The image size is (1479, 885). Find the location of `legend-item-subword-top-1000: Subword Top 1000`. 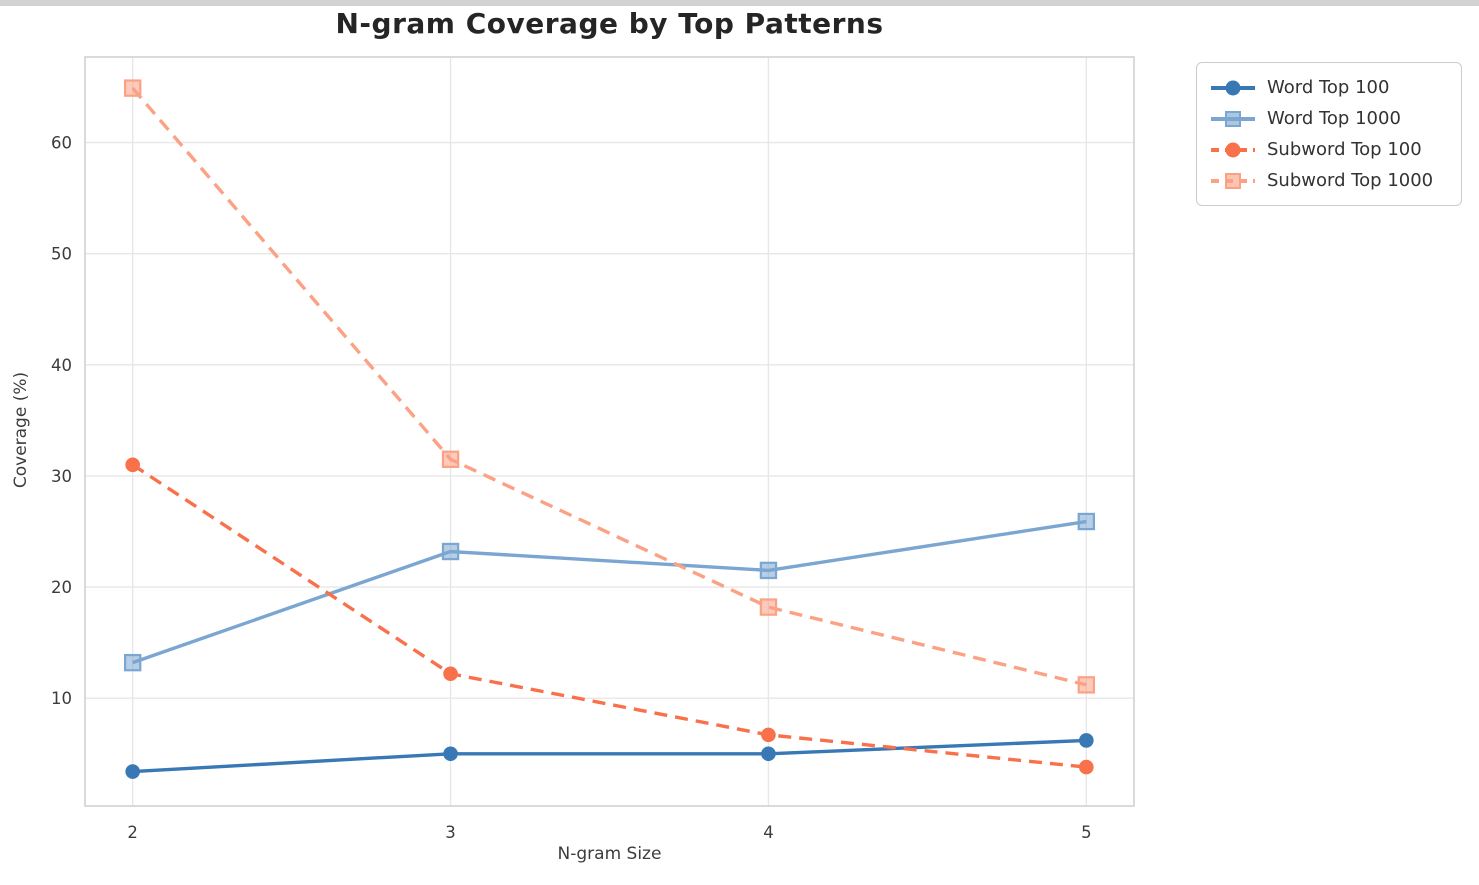

legend-item-subword-top-1000: Subword Top 1000 is located at coordinates (1329, 180).